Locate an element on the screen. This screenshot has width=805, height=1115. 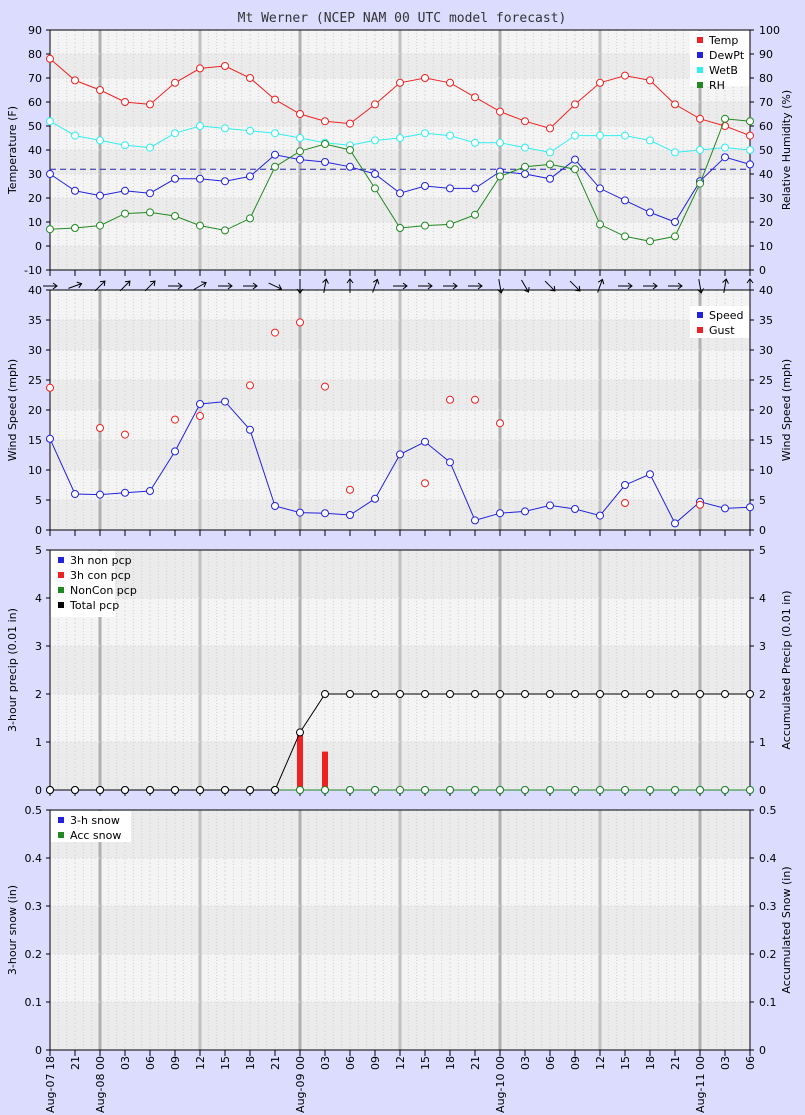
x-tick-label: 06 is located at coordinates (550, 1063).